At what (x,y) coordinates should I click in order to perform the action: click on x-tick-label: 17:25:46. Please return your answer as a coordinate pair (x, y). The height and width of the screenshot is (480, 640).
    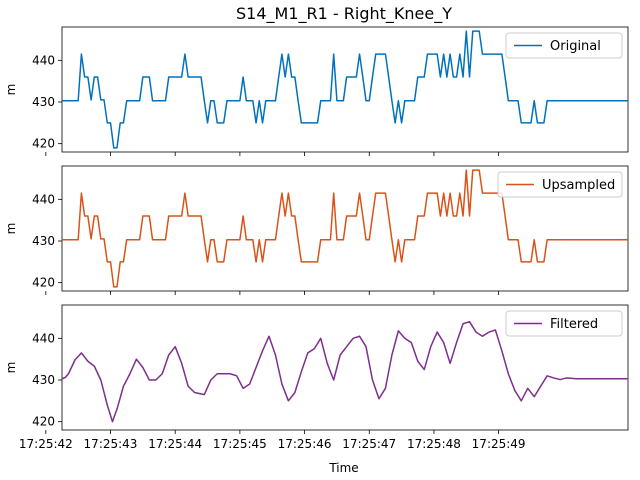
    Looking at the image, I should click on (305, 444).